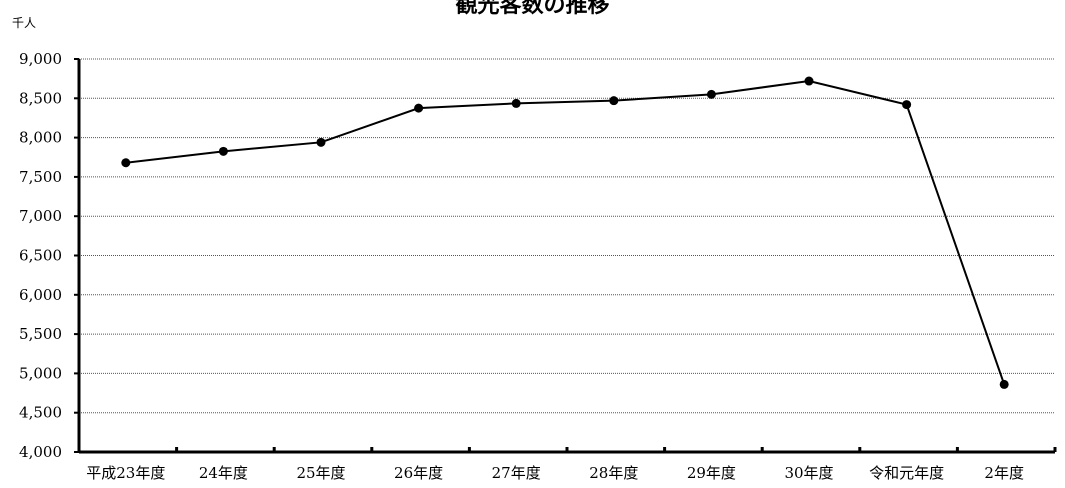  What do you see at coordinates (711, 473) in the screenshot?
I see `x-tick-label: 29年度` at bounding box center [711, 473].